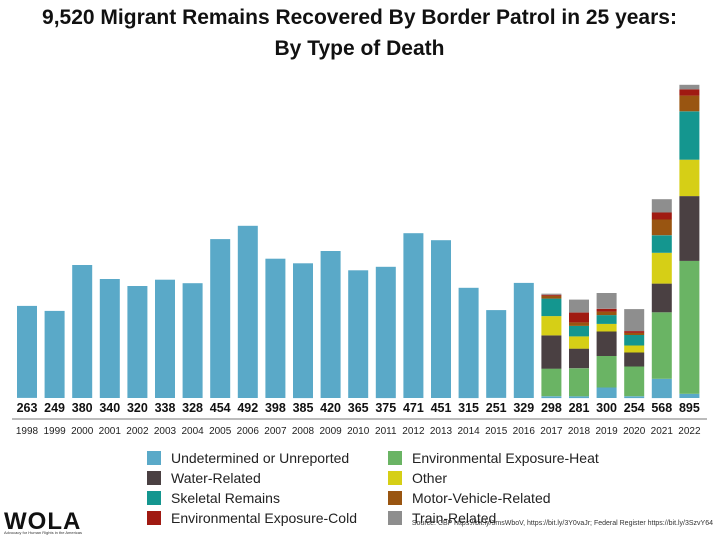  What do you see at coordinates (220, 408) in the screenshot?
I see `total-label-2005: 454` at bounding box center [220, 408].